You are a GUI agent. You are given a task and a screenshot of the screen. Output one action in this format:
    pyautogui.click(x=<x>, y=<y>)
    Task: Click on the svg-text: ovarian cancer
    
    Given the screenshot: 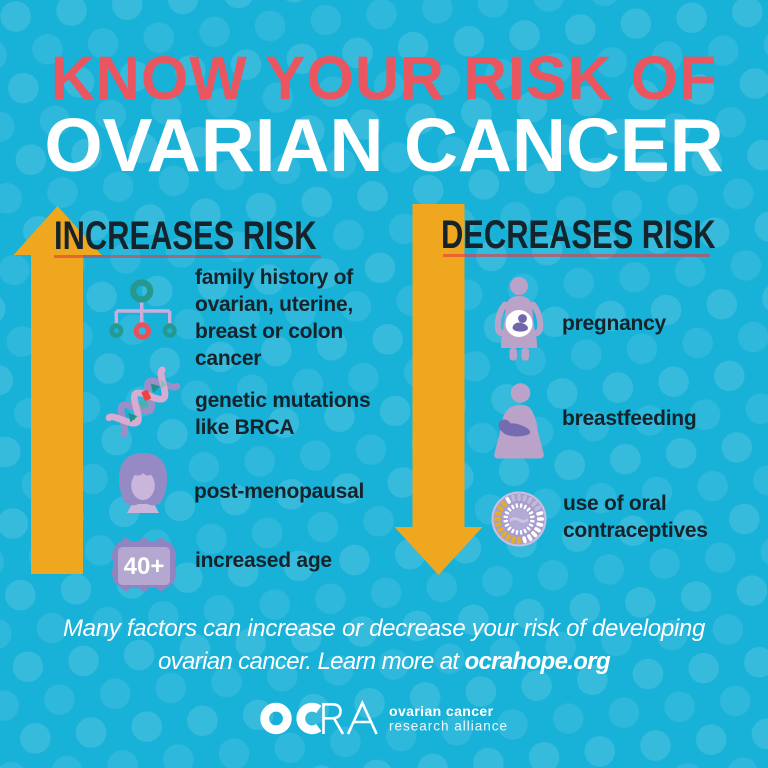 What is the action you would take?
    pyautogui.click(x=441, y=711)
    